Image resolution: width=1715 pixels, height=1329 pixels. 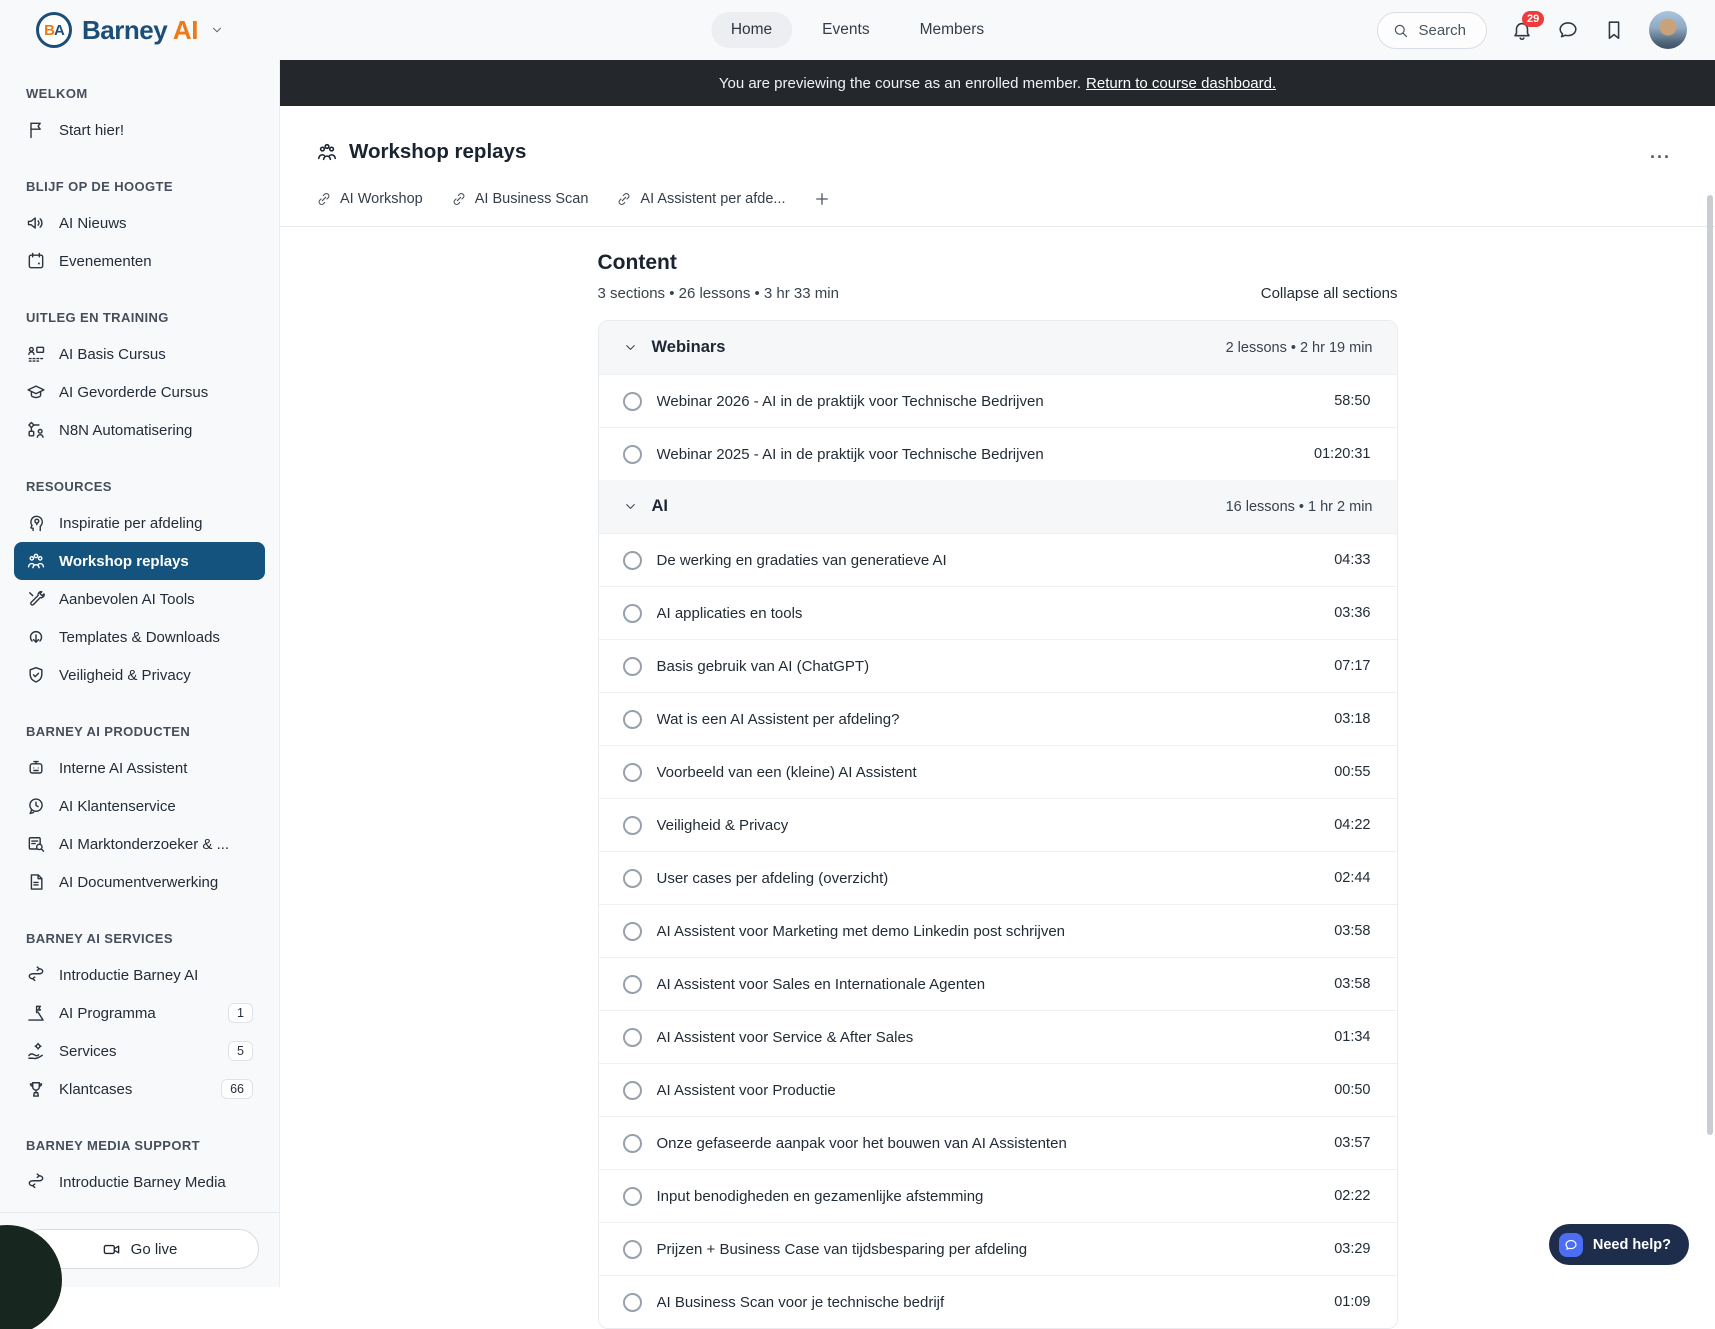 I want to click on search-button: Search, so click(x=1432, y=30).